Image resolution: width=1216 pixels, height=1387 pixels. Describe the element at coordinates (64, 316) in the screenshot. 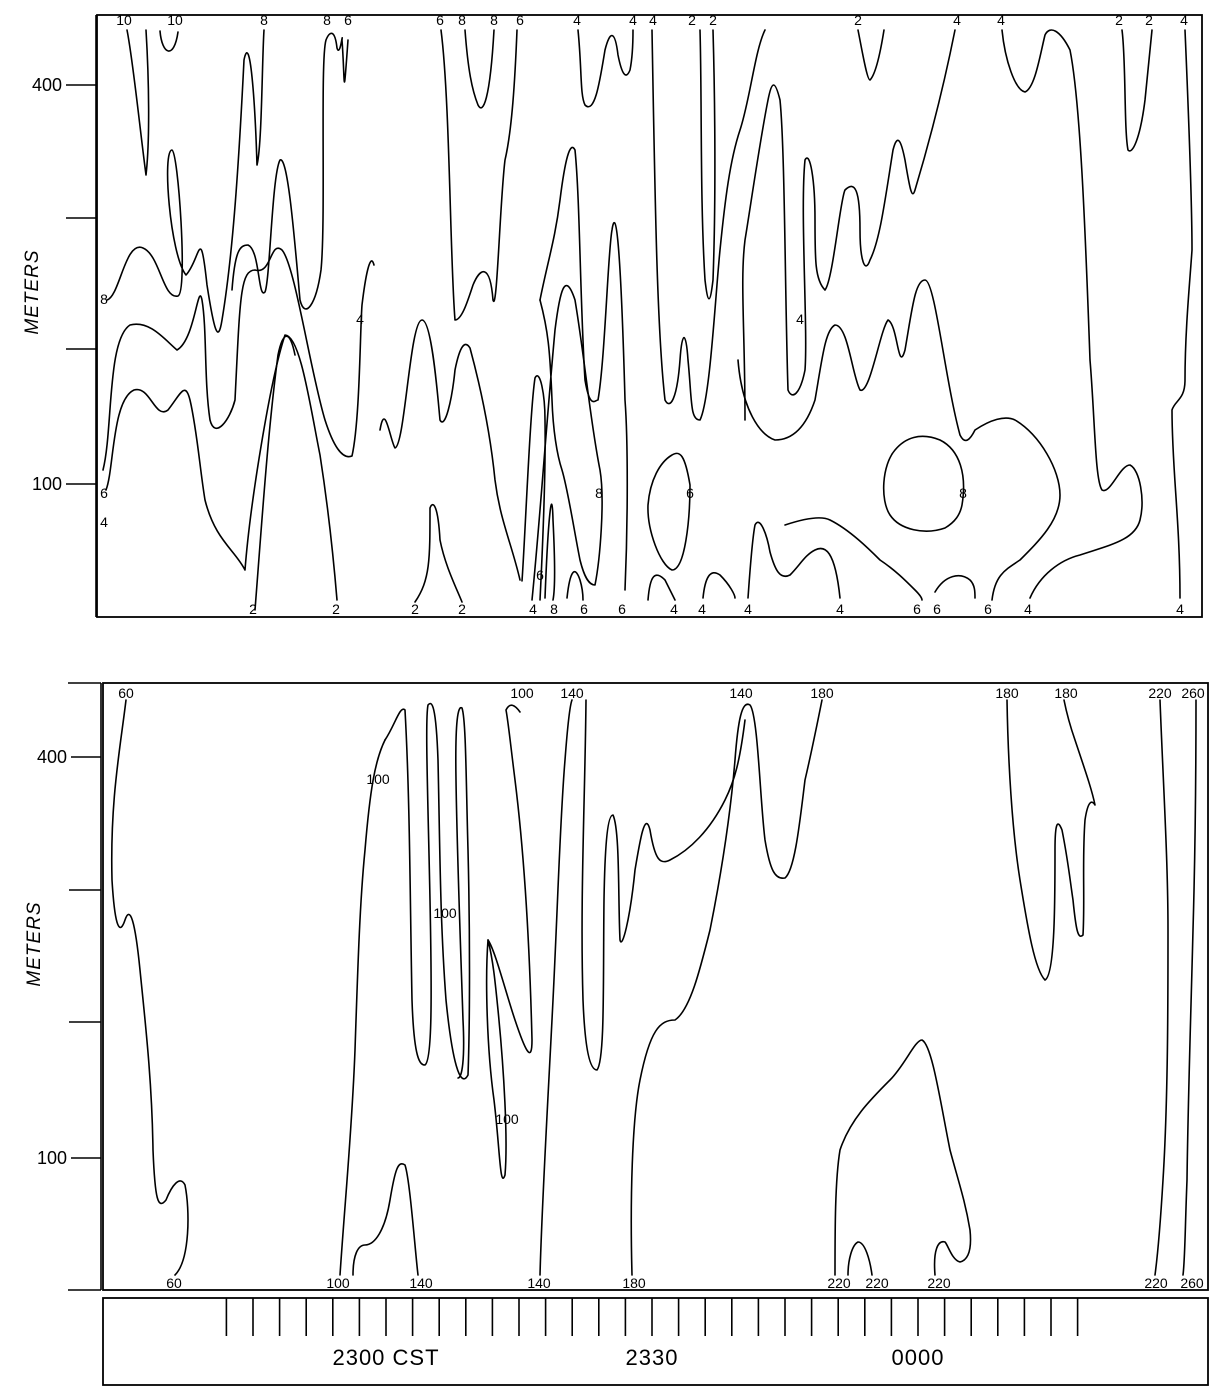

I see `top-y-axis: 100 400` at that location.